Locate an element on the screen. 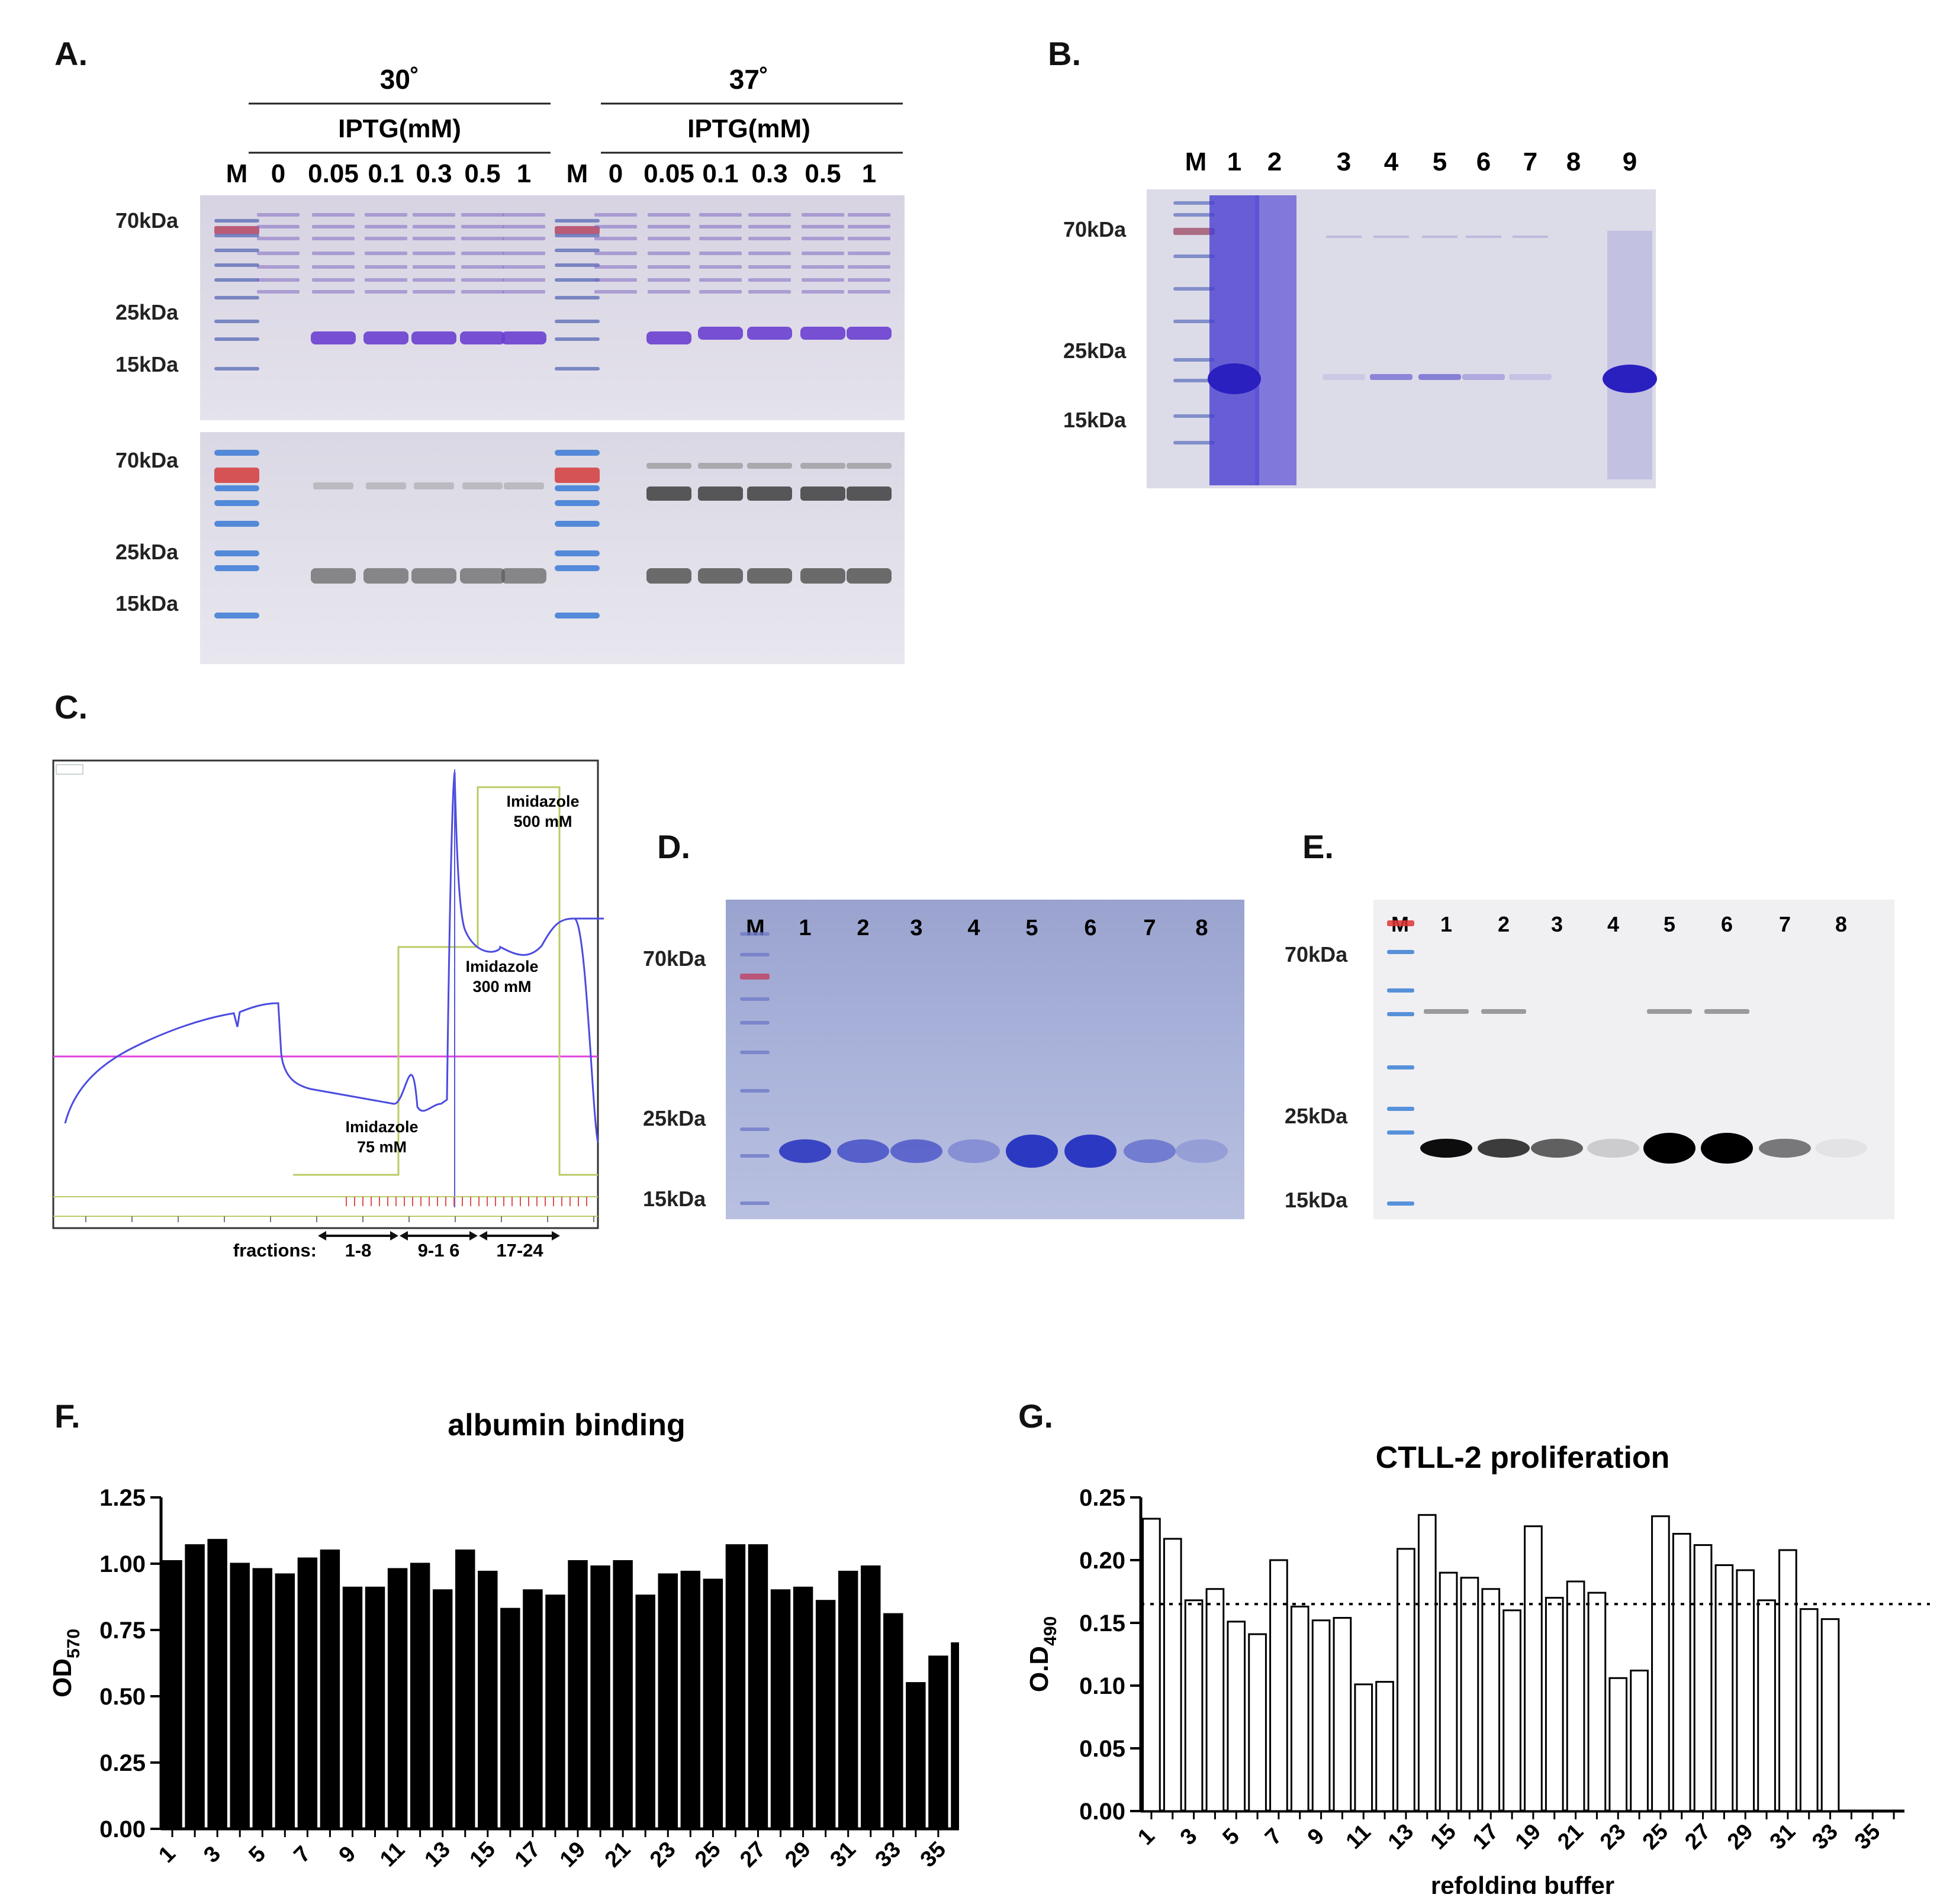 The image size is (1953, 1904). panel-a-western-blot is located at coordinates (552, 548).